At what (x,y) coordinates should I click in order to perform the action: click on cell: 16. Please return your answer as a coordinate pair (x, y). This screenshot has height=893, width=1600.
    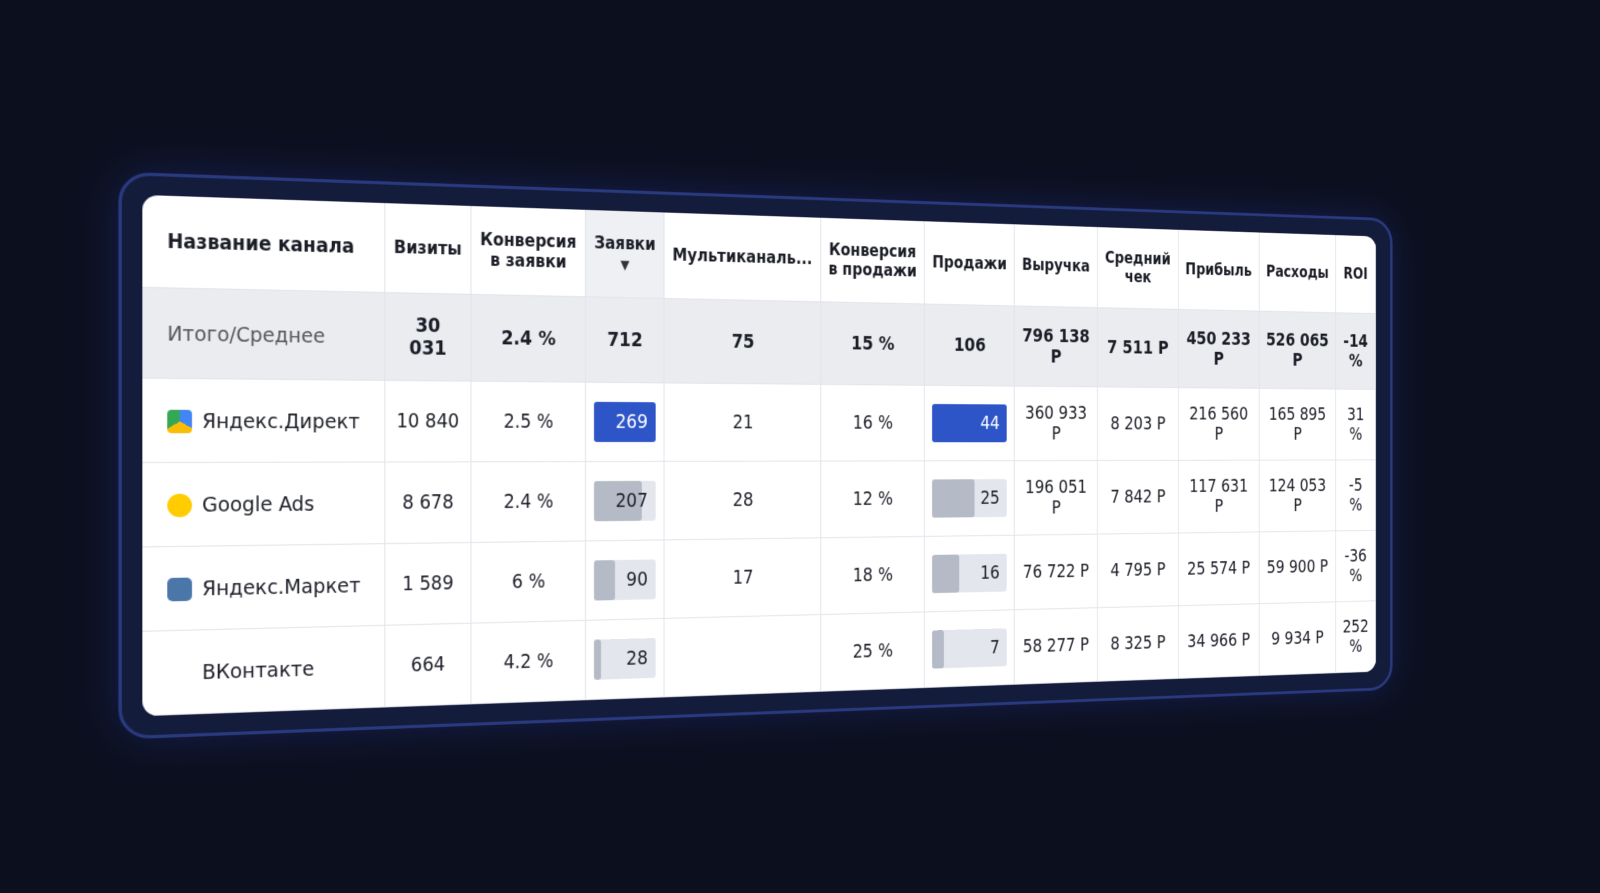
    Looking at the image, I should click on (969, 573).